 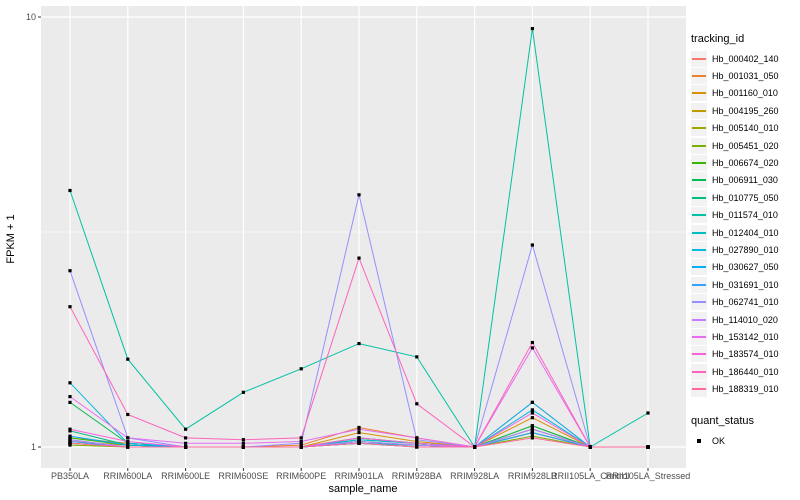 I want to click on legend-quant-entries: OK, so click(x=745, y=440).